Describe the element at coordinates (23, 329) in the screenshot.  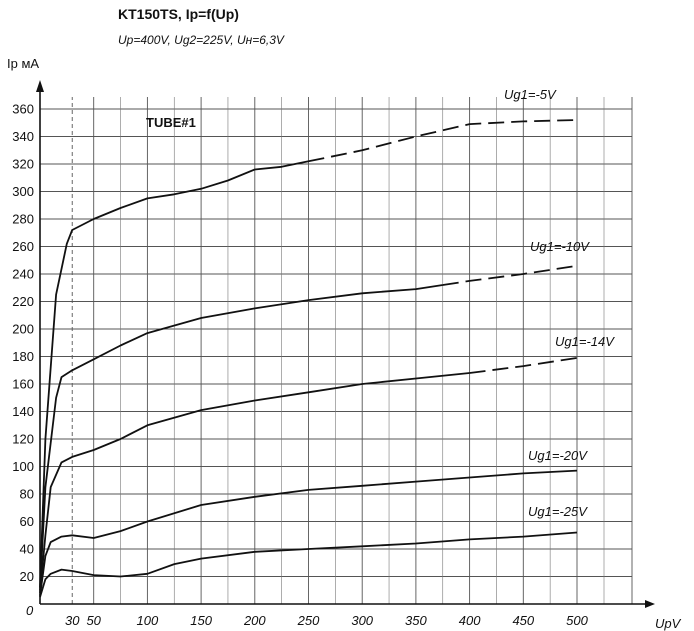
I see `y-tick-label: 200` at that location.